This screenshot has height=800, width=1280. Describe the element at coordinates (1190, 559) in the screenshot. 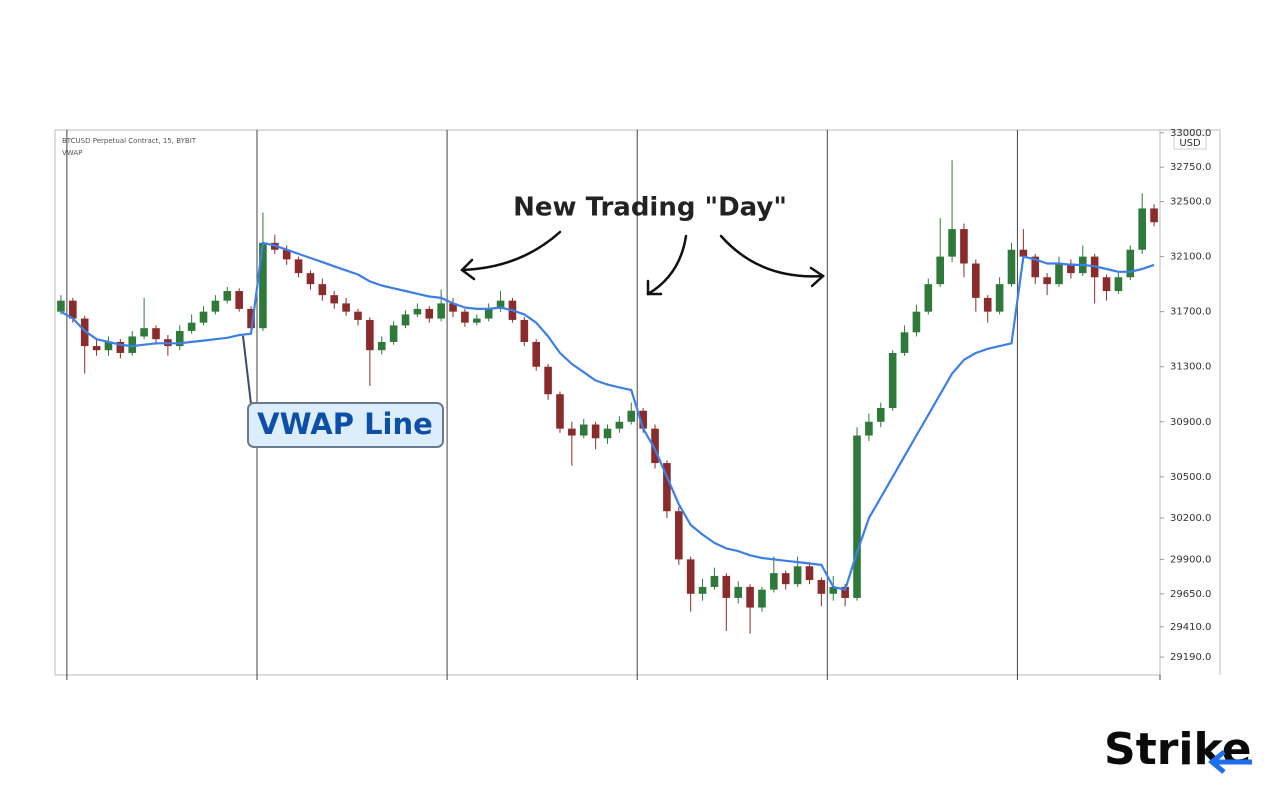

I see `y-tick-label: 29900.0` at that location.